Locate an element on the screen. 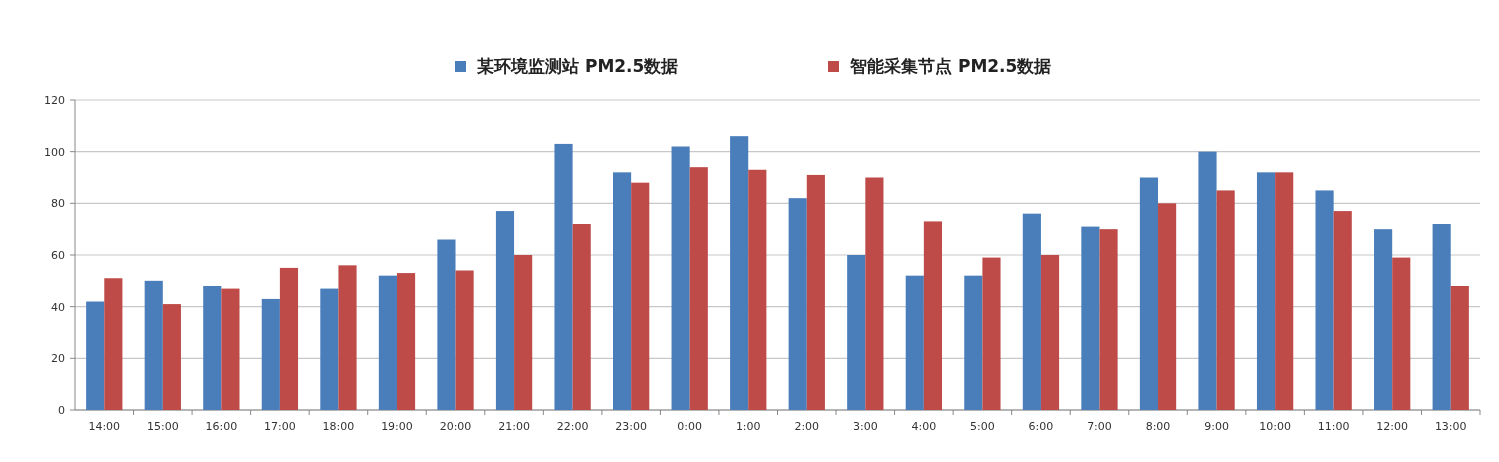  x-tick-label: 0:00 is located at coordinates (690, 426).